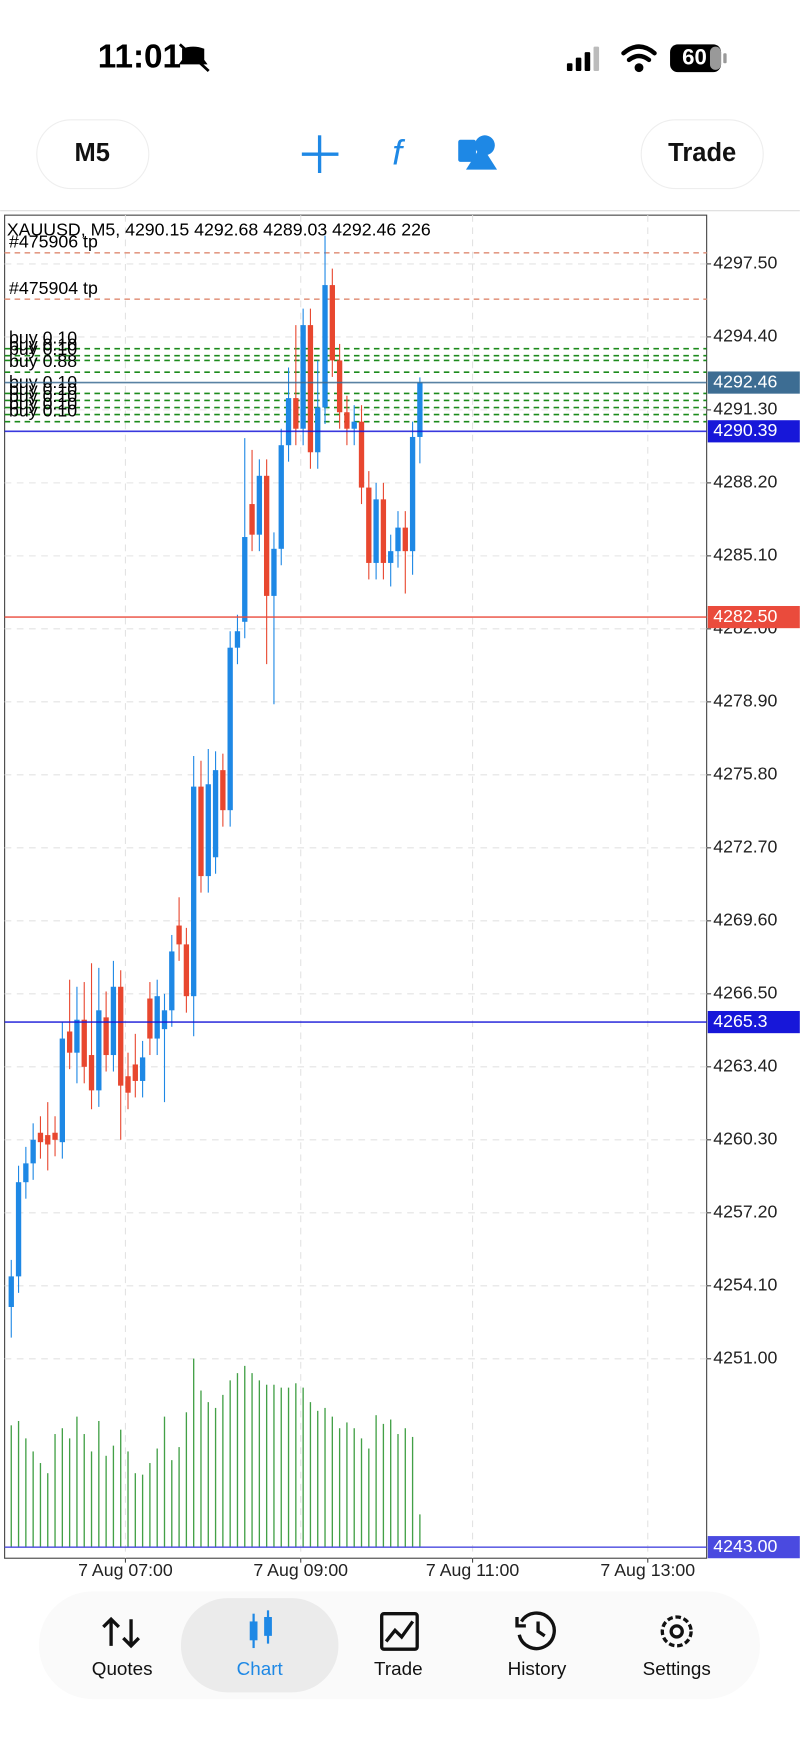  What do you see at coordinates (398, 153) in the screenshot?
I see `indicators-button: f` at bounding box center [398, 153].